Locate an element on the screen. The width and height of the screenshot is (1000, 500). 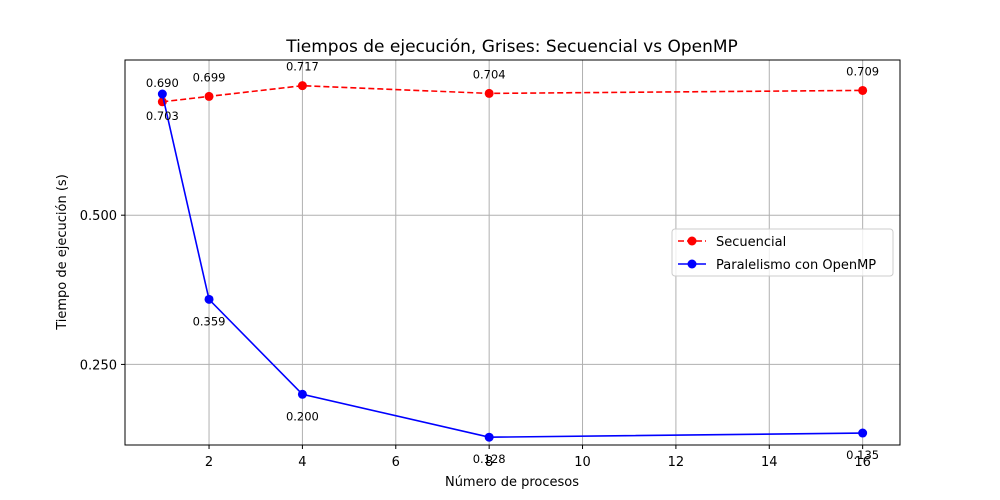
data-label: 0.703 is located at coordinates (162, 116).